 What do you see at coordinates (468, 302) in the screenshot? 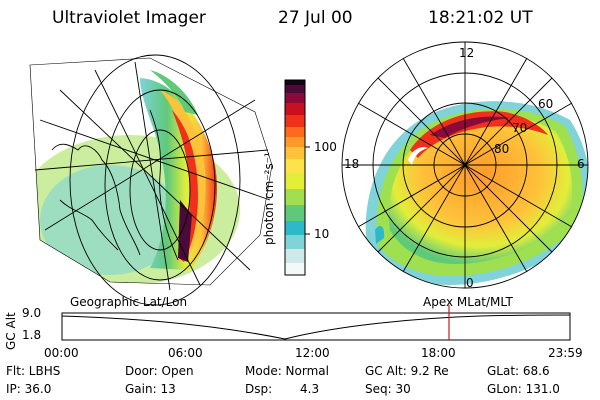
I see `apex-caption: Apex MLat/MLT` at bounding box center [468, 302].